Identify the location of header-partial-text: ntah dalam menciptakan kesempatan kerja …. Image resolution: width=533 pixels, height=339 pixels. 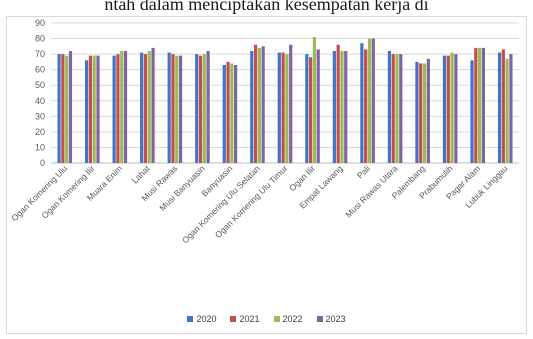
(266, 7).